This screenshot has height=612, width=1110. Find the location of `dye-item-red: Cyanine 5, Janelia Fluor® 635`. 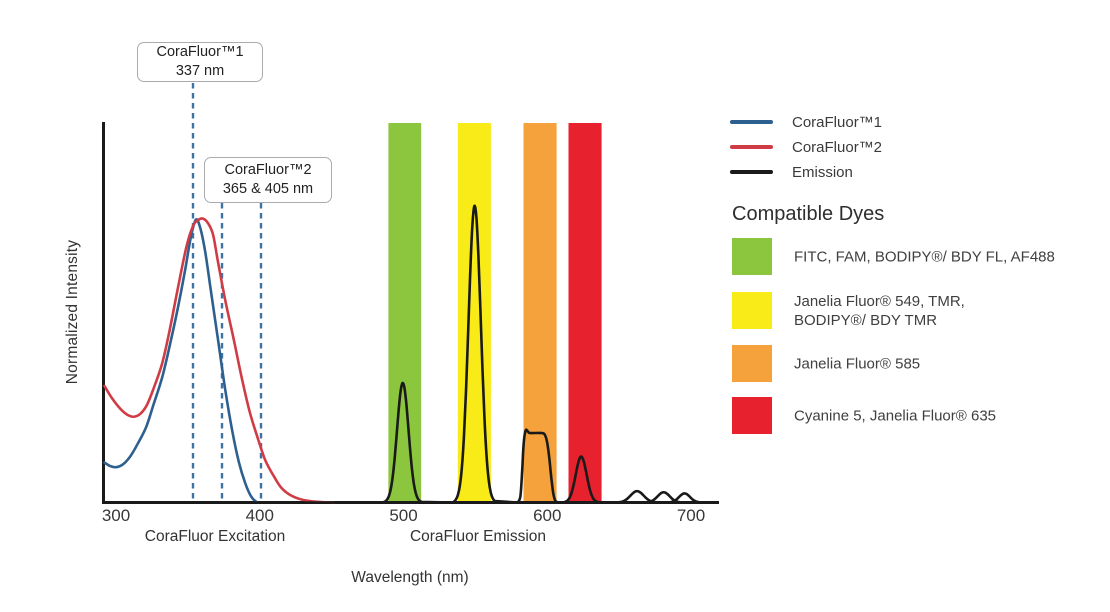

dye-item-red: Cyanine 5, Janelia Fluor® 635 is located at coordinates (897, 415).